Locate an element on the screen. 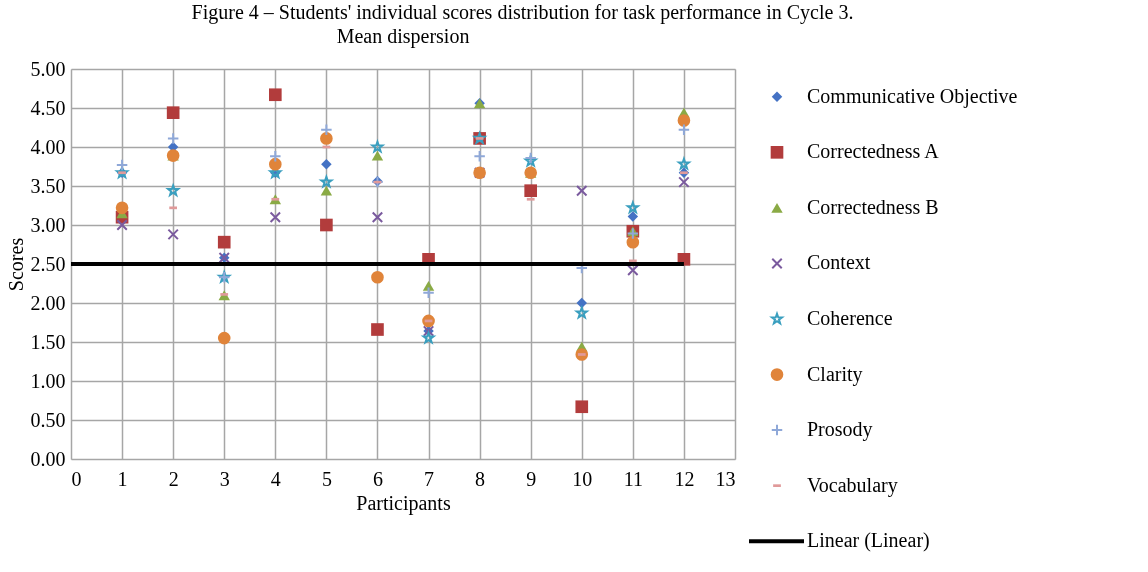 Image resolution: width=1148 pixels, height=572 pixels. y-tick-label: 0.50 is located at coordinates (48, 419).